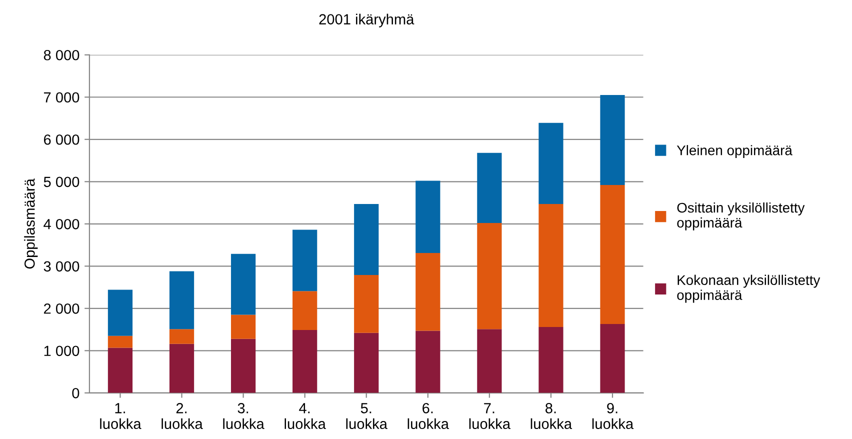 This screenshot has width=852, height=439. What do you see at coordinates (182, 416) in the screenshot?
I see `x-tick-label: 2. luokka` at bounding box center [182, 416].